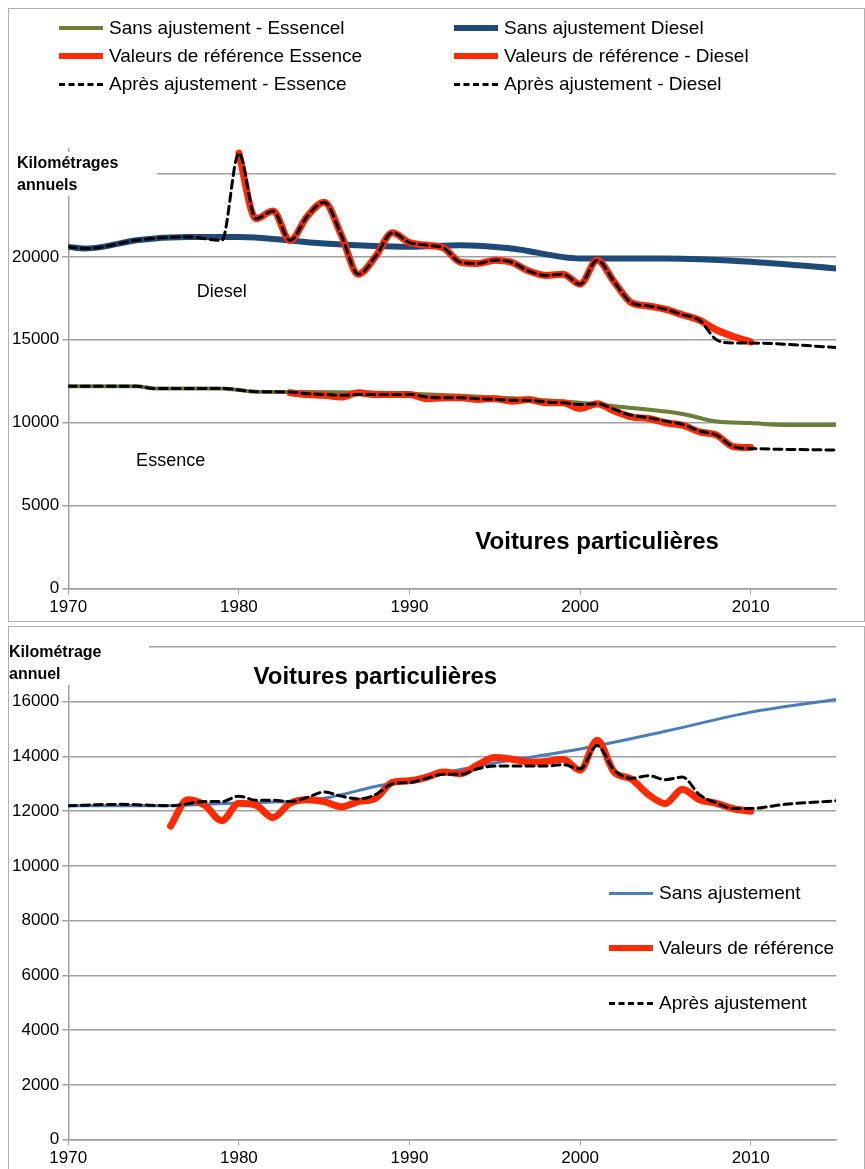 The width and height of the screenshot is (865, 1169). Describe the element at coordinates (604, 28) in the screenshot. I see `legend-label: Sans ajustement Diesel` at that location.